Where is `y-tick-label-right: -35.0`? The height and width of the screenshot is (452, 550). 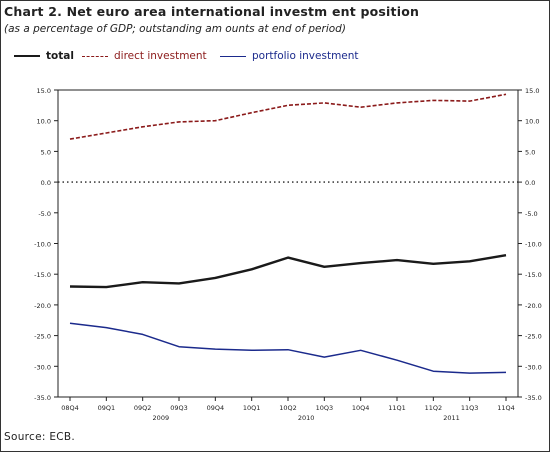 y-tick-label-right: -35.0 is located at coordinates (533, 398).